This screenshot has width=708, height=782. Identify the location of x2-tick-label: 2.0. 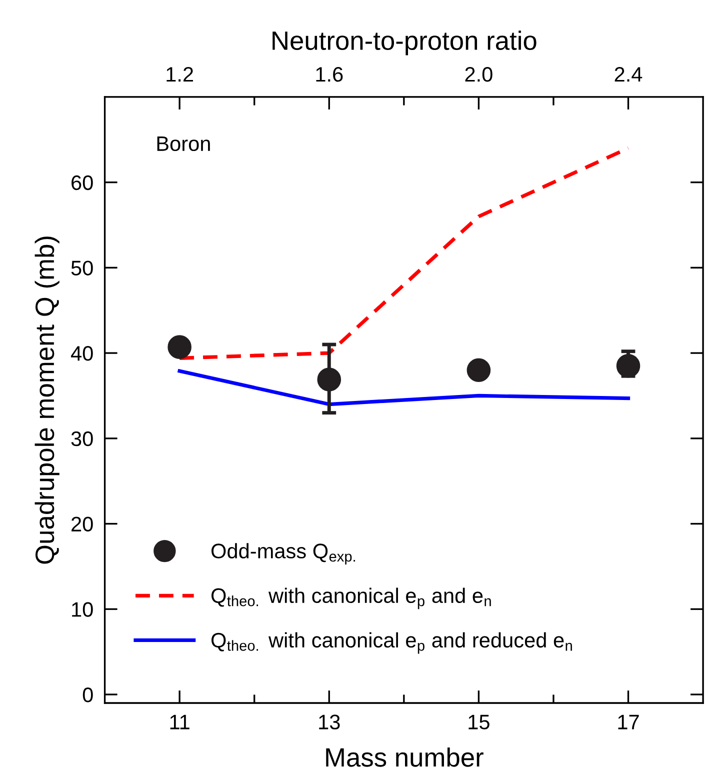
(478, 74).